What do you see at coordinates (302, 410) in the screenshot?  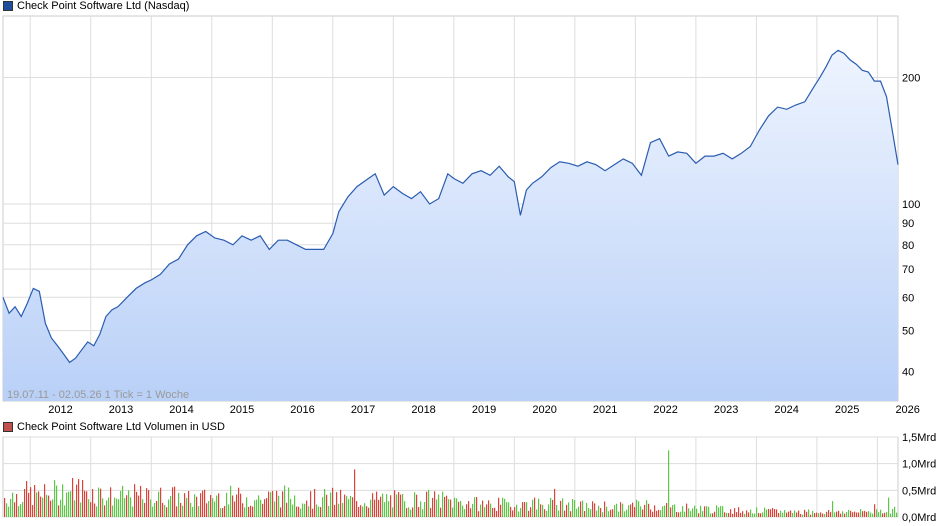 I see `x-tick-label: 2016` at bounding box center [302, 410].